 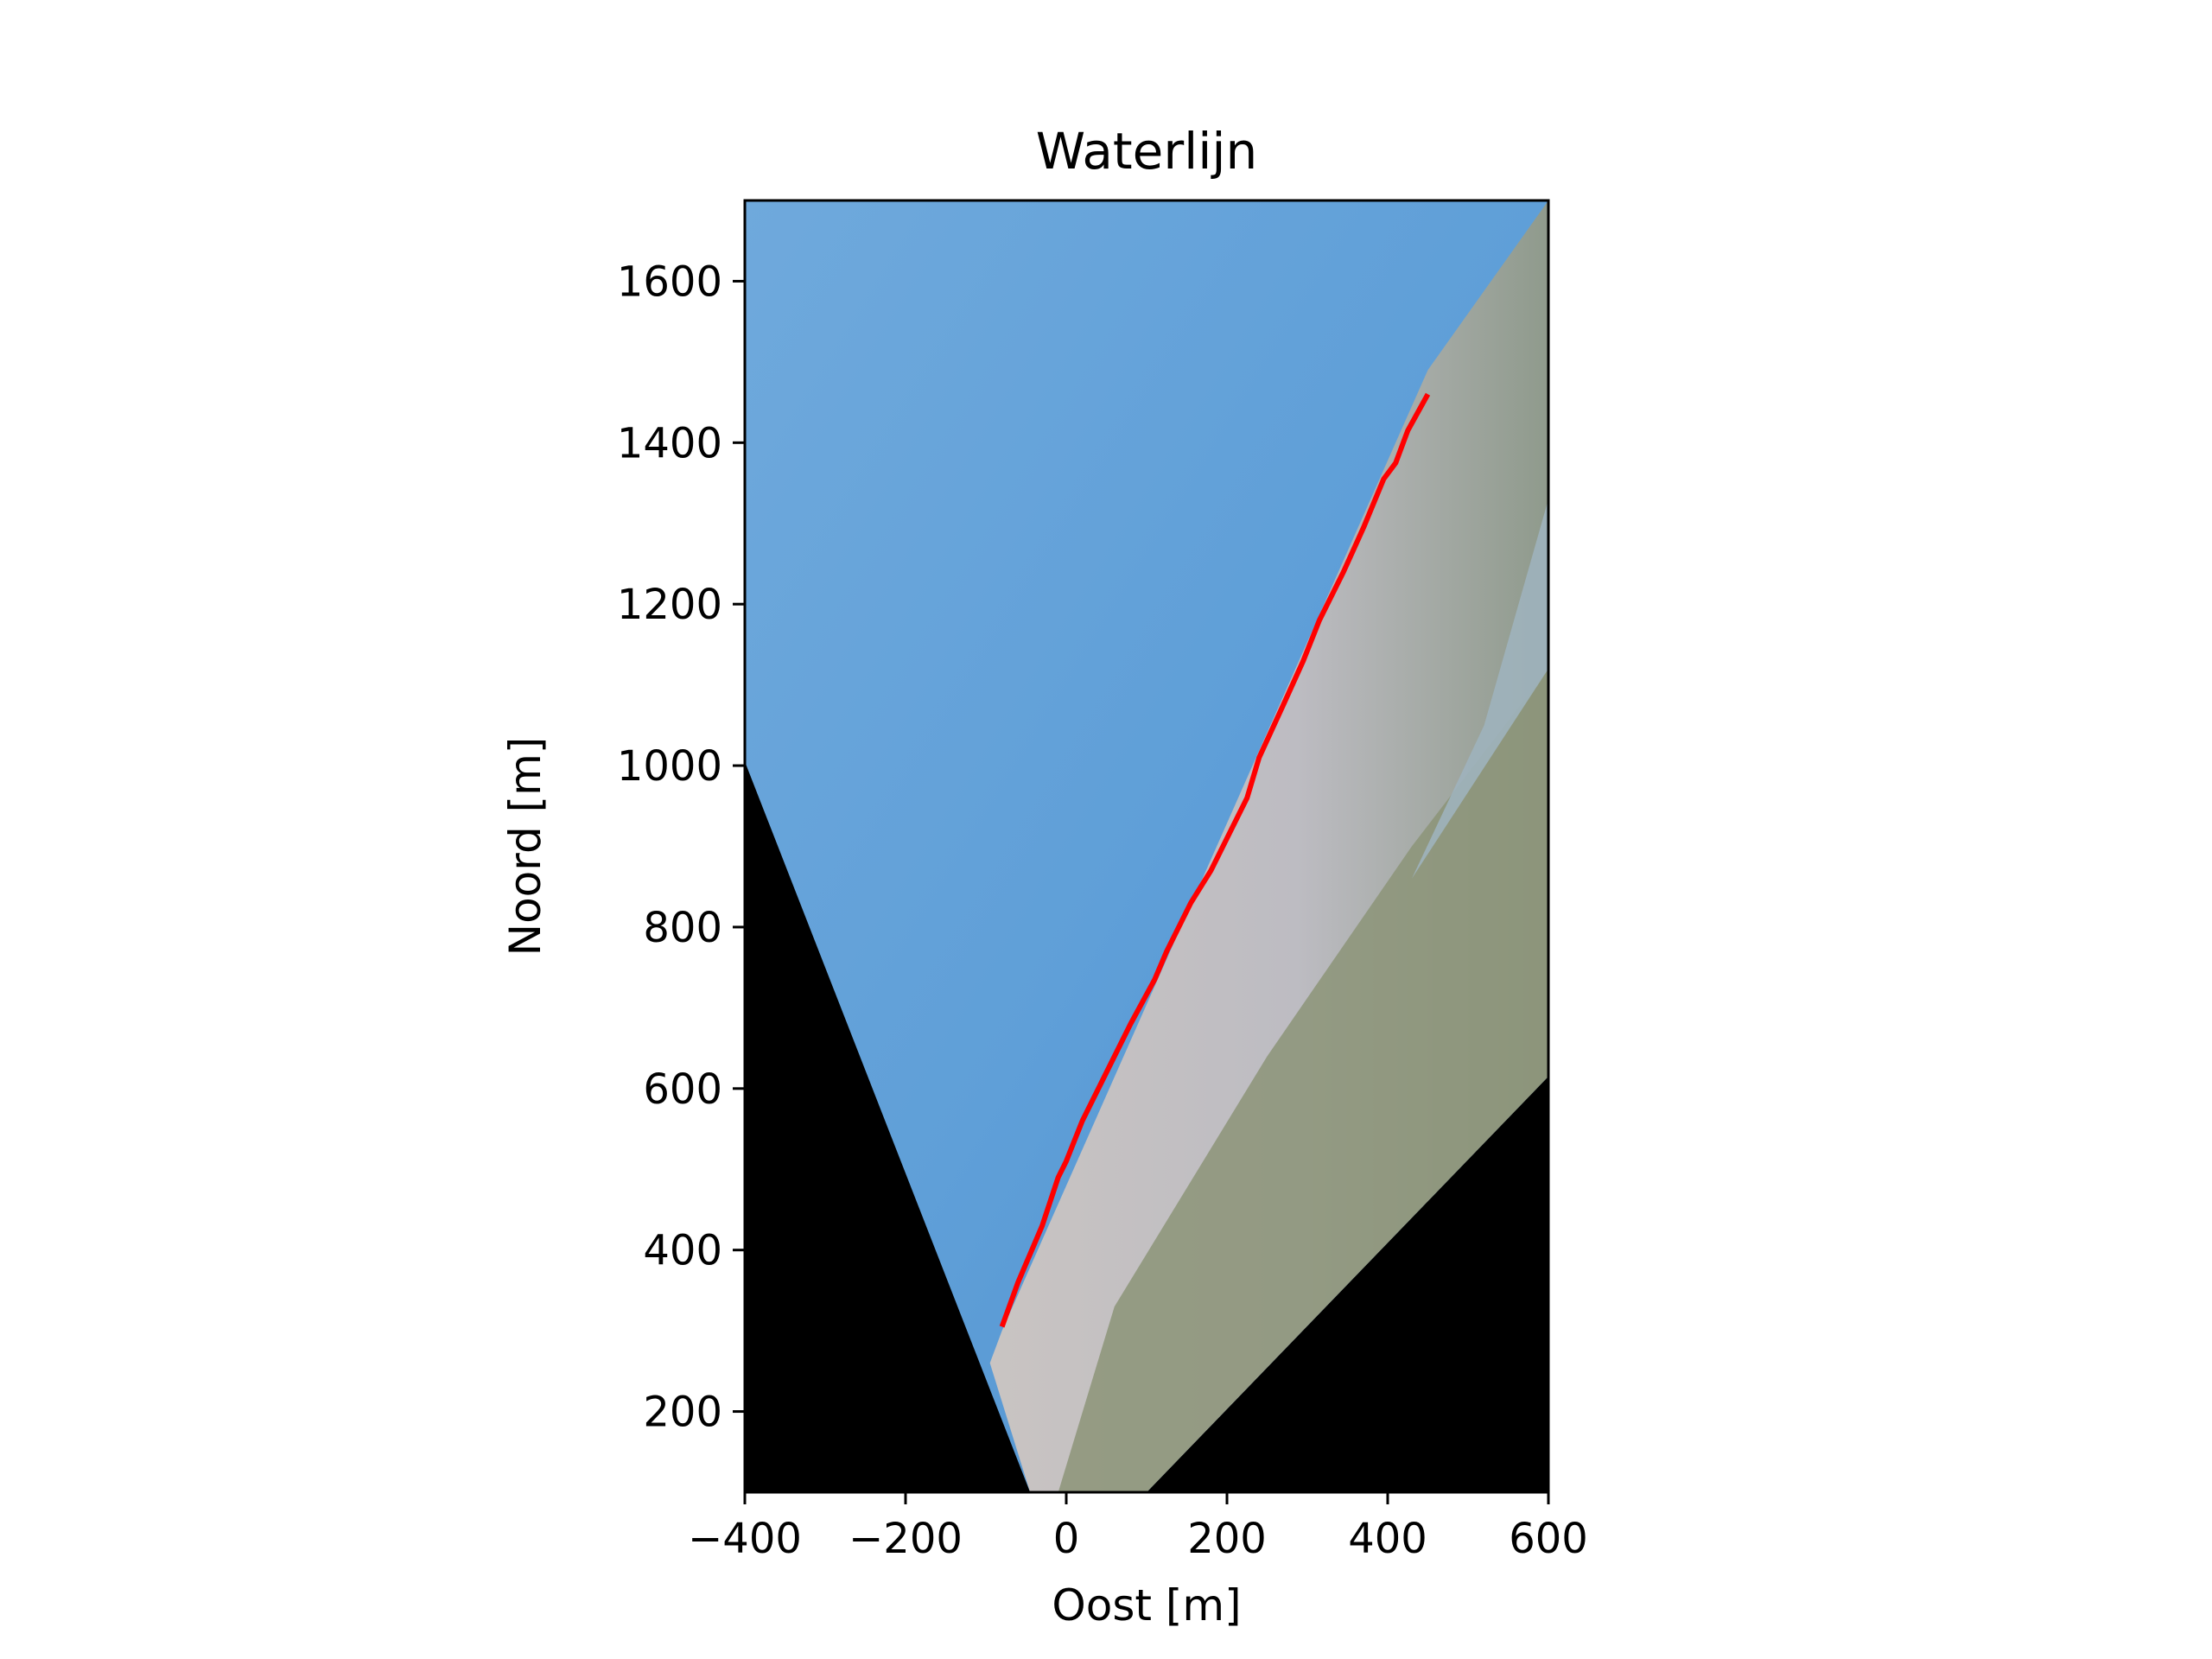 I want to click on x-axis-label: Oost [m], so click(x=1146, y=1605).